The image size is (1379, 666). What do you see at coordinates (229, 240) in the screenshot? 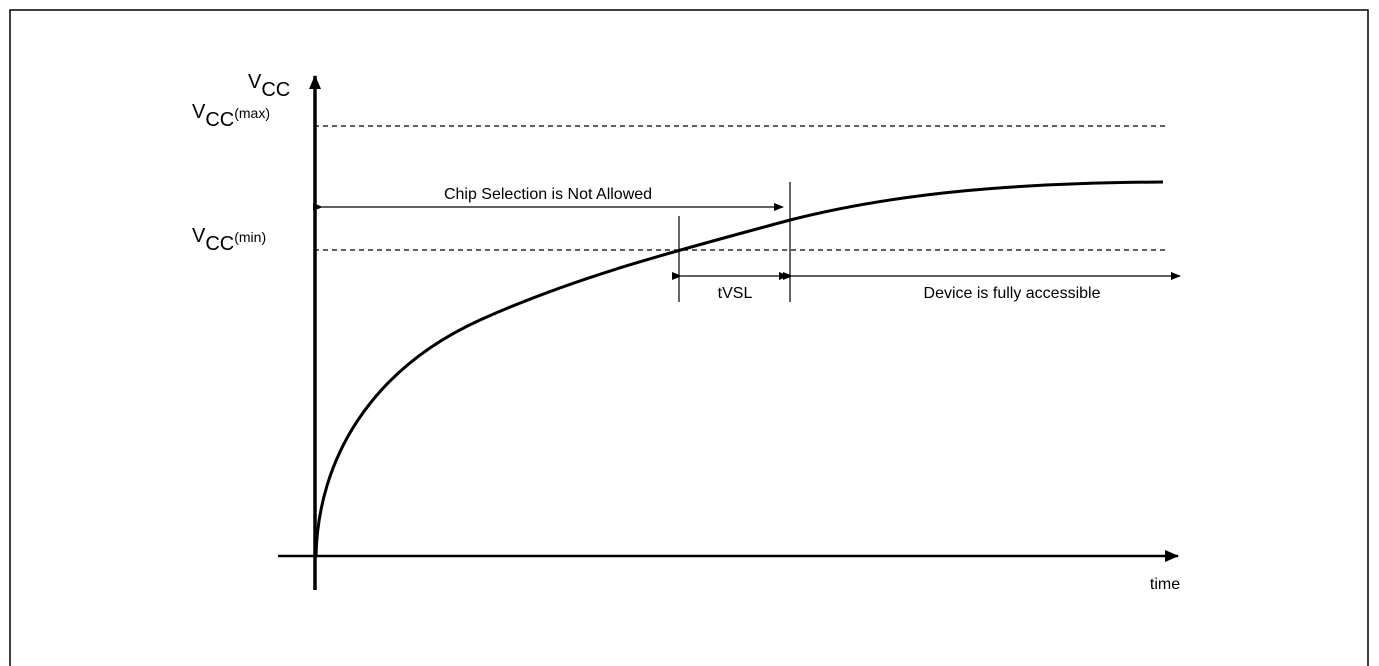
I see `vcc-min-label: VCC(min)` at bounding box center [229, 240].